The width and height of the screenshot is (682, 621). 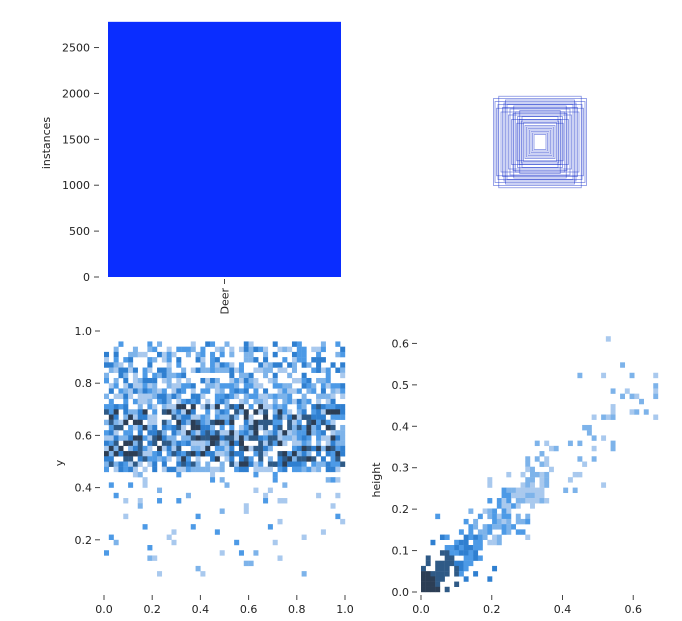 I want to click on x-tick-label: 0.4, so click(x=563, y=609).